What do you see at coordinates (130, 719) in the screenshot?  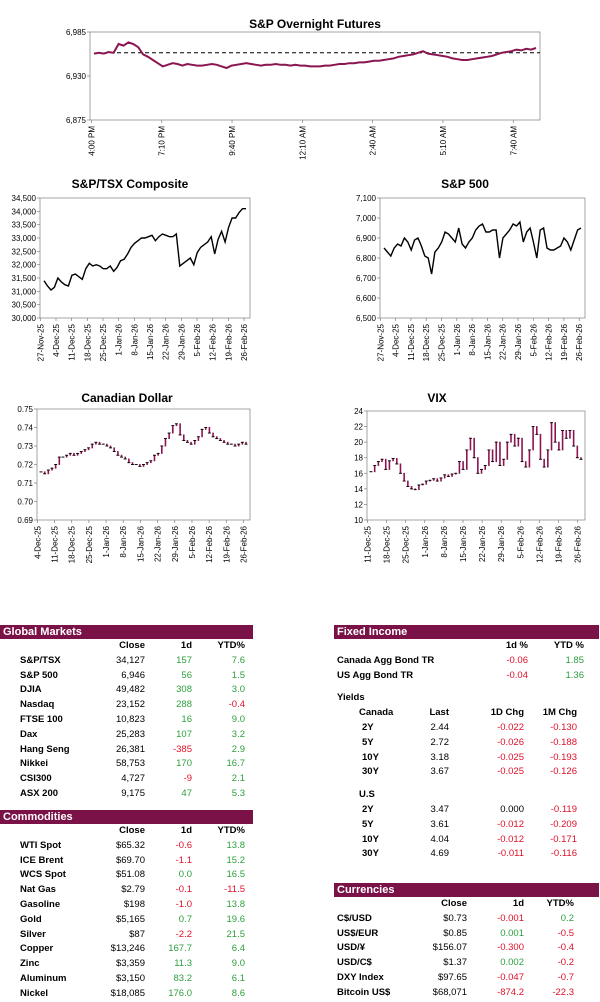 I see `close-value: 10,823` at bounding box center [130, 719].